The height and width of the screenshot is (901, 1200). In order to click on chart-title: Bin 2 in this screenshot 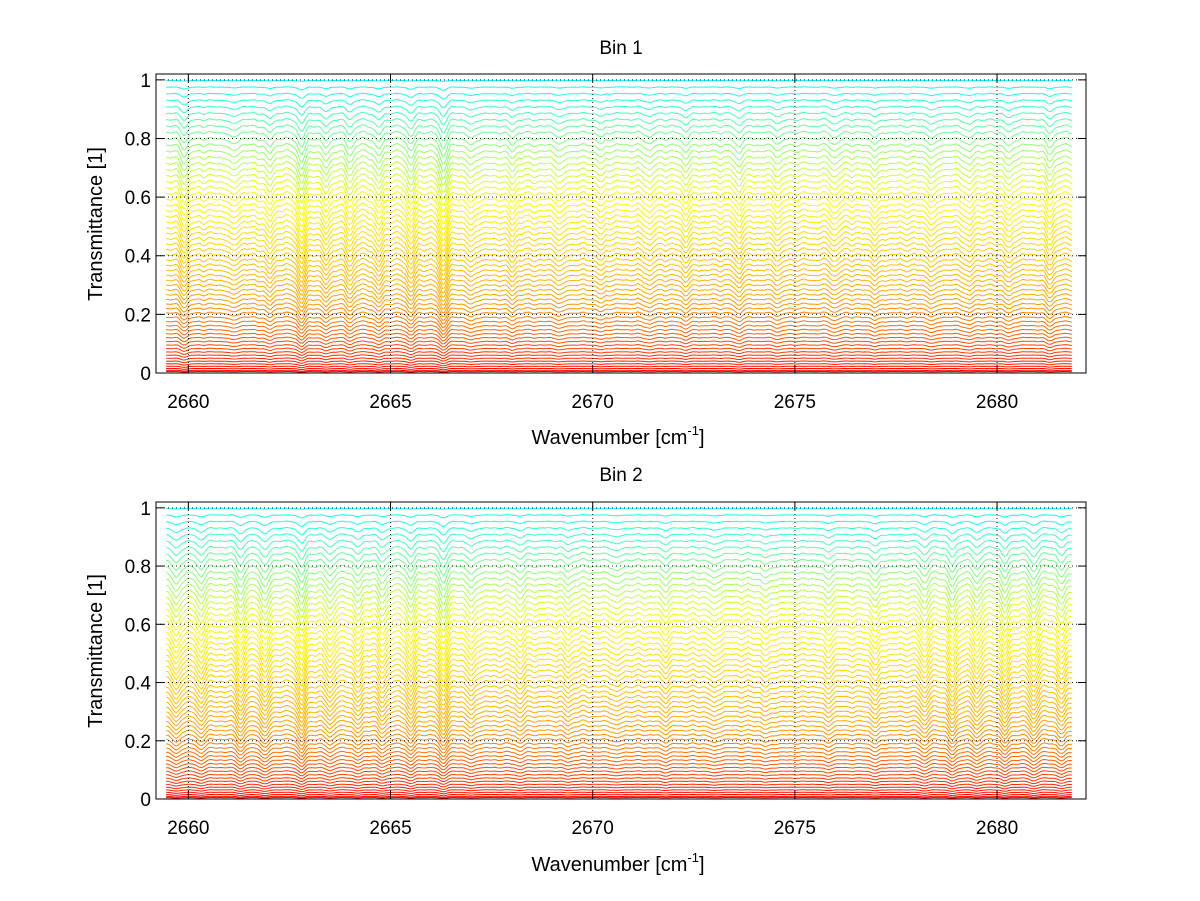, I will do `click(620, 475)`.